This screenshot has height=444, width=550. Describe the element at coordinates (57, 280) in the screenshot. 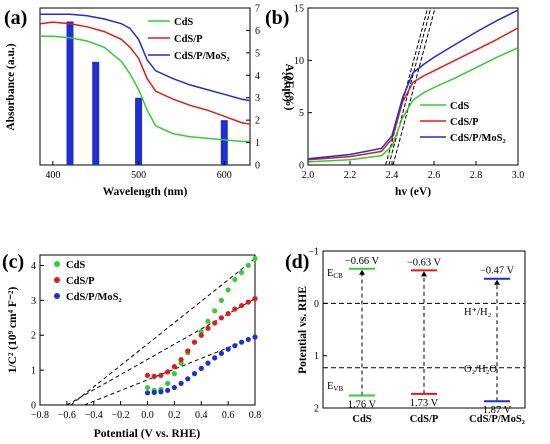

I see `c-legend-marker-cdsp` at that location.